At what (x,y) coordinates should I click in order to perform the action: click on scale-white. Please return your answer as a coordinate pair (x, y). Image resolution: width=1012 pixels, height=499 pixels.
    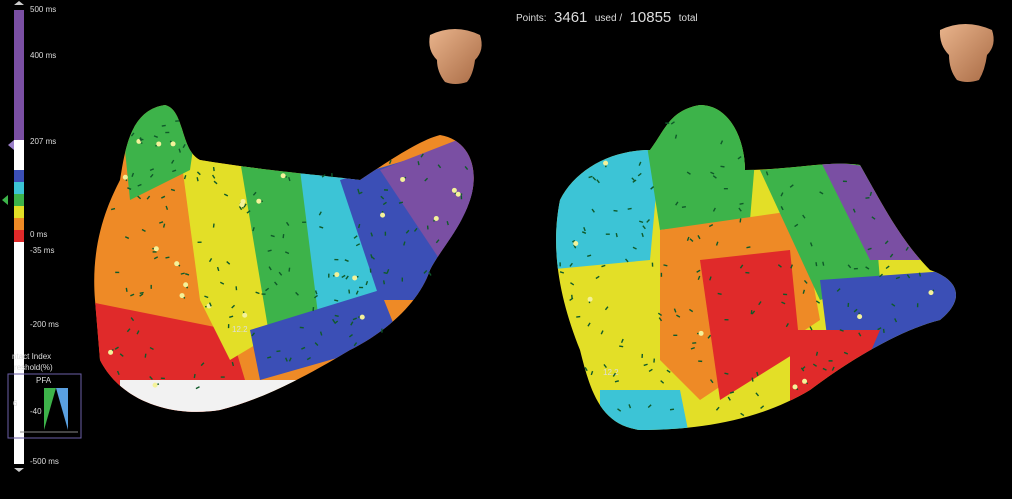
    Looking at the image, I should click on (19, 353).